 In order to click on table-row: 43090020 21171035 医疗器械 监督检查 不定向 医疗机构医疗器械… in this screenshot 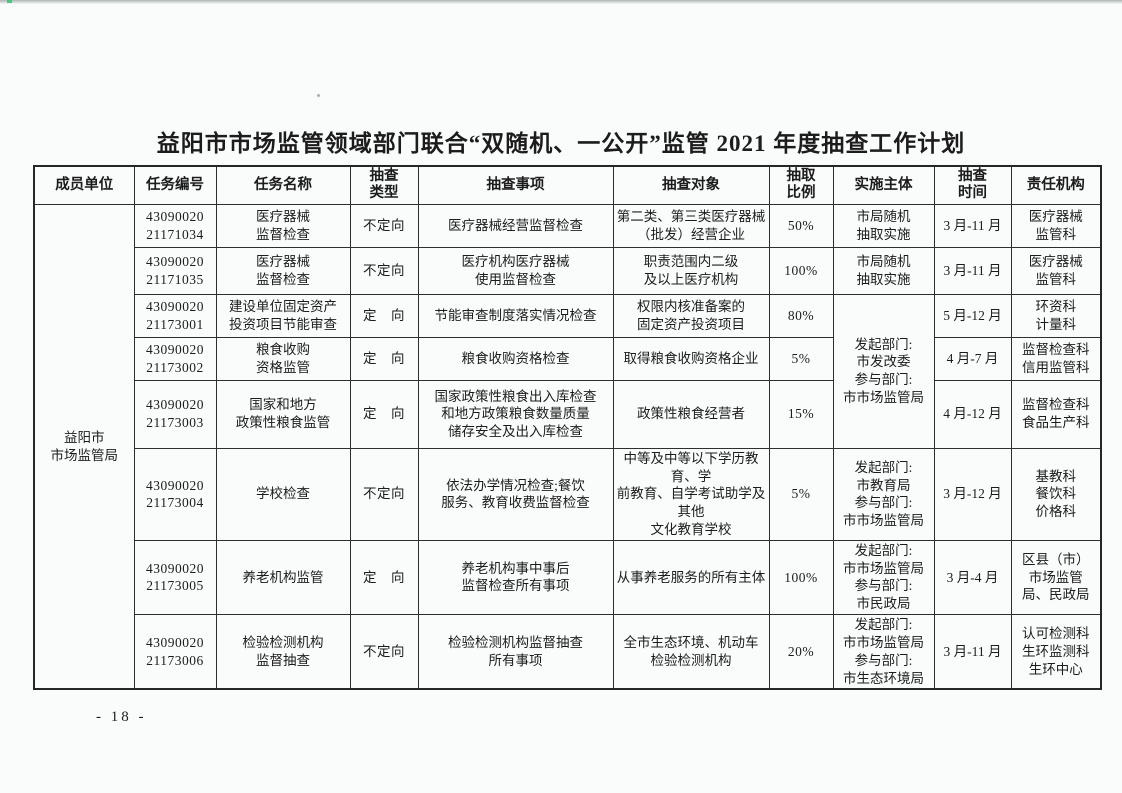, I will do `click(568, 270)`.